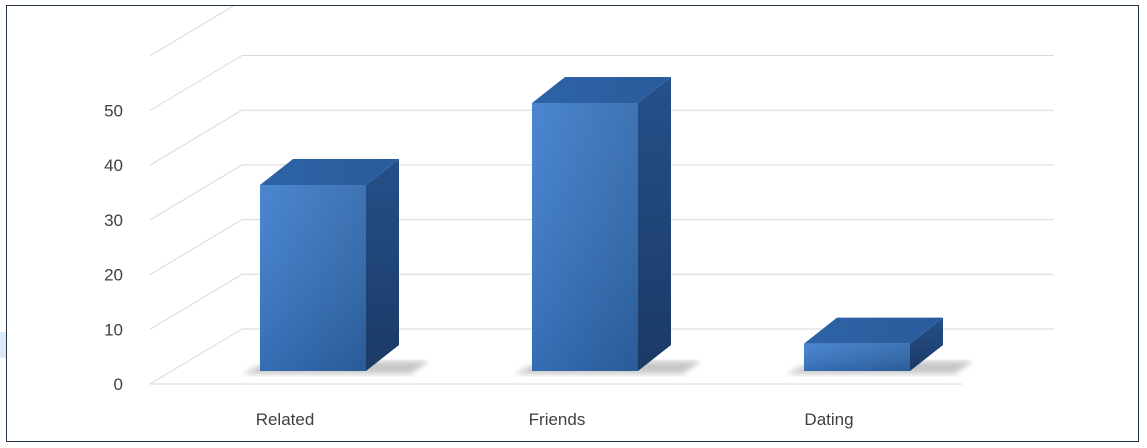 The height and width of the screenshot is (448, 1147). Describe the element at coordinates (113, 248) in the screenshot. I see `y-axis: 0 10 20 30 40 50` at that location.